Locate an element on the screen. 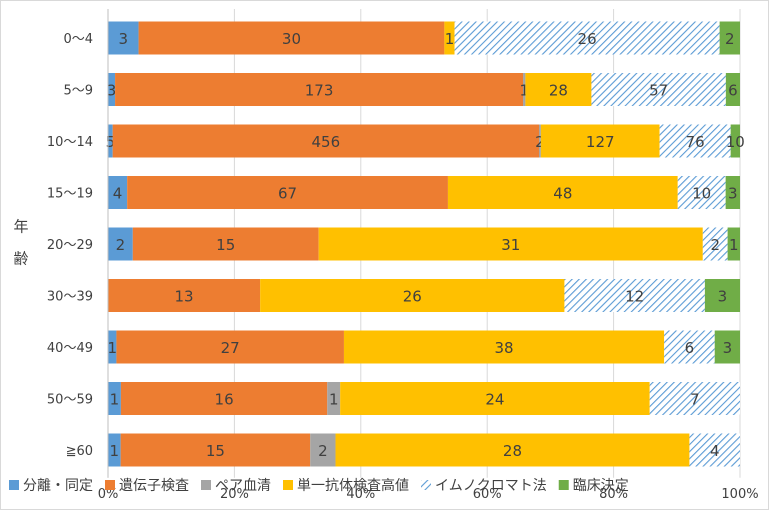  data-label: 127 is located at coordinates (600, 142).